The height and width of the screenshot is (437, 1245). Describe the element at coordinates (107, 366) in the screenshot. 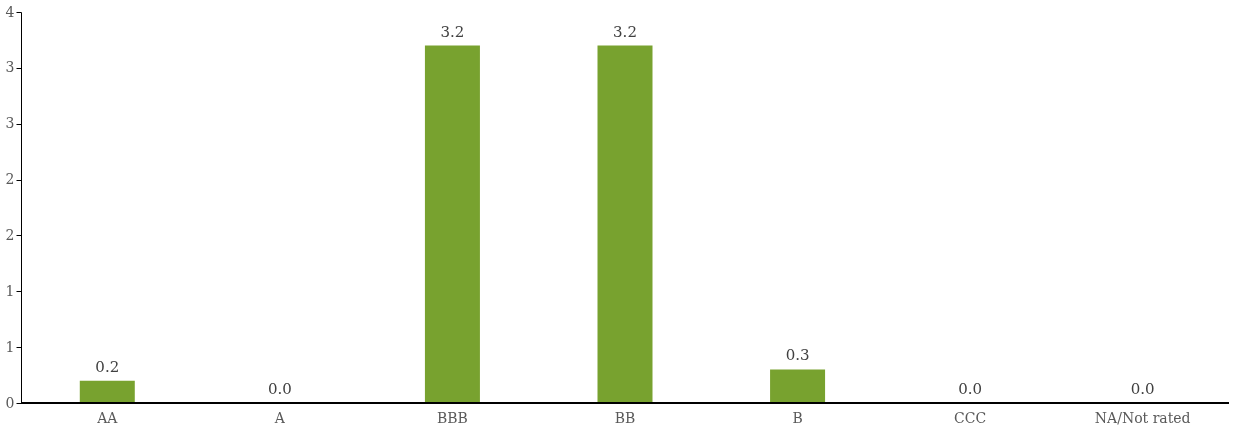

I see `data-label: 0.2` at that location.